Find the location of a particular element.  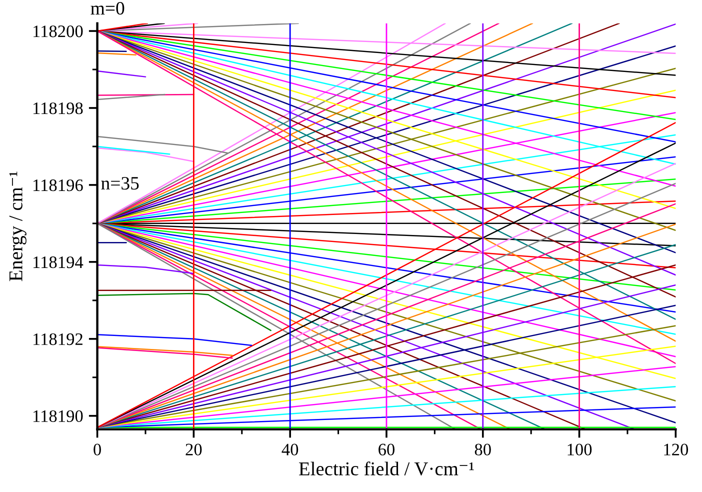

y-axis-title: Energy / cm⁻¹ is located at coordinates (17, 227).